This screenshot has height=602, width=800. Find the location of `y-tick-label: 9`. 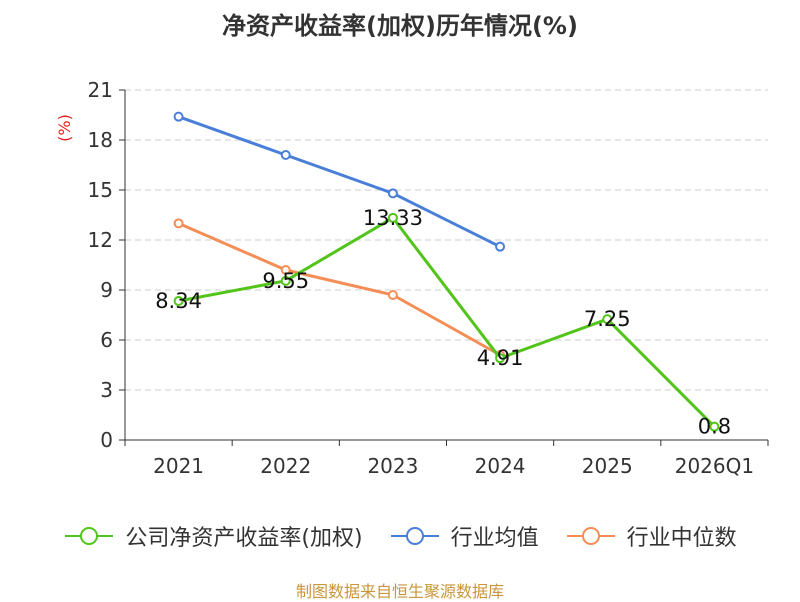

y-tick-label: 9 is located at coordinates (106, 290).